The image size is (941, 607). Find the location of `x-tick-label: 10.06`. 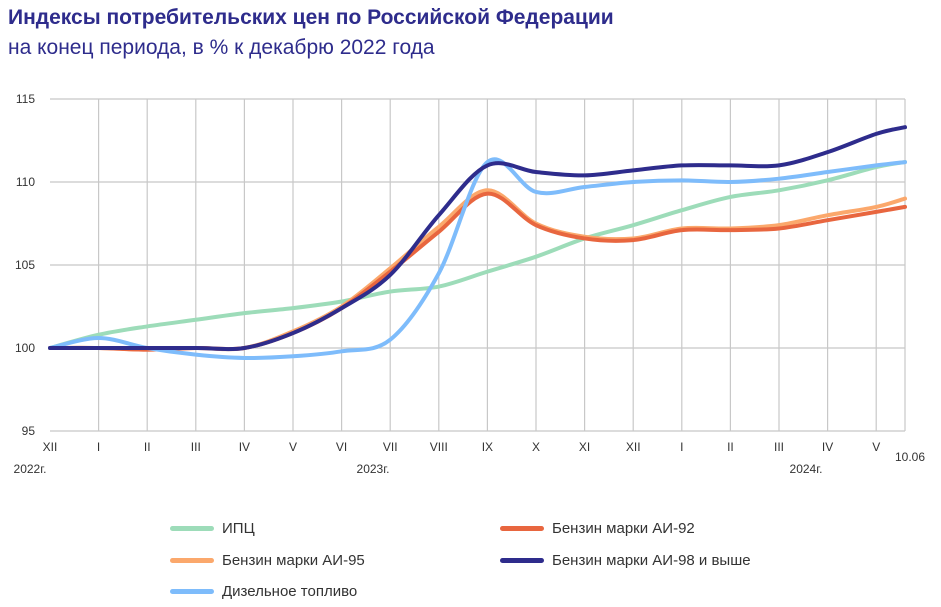

x-tick-label: 10.06 is located at coordinates (910, 457).